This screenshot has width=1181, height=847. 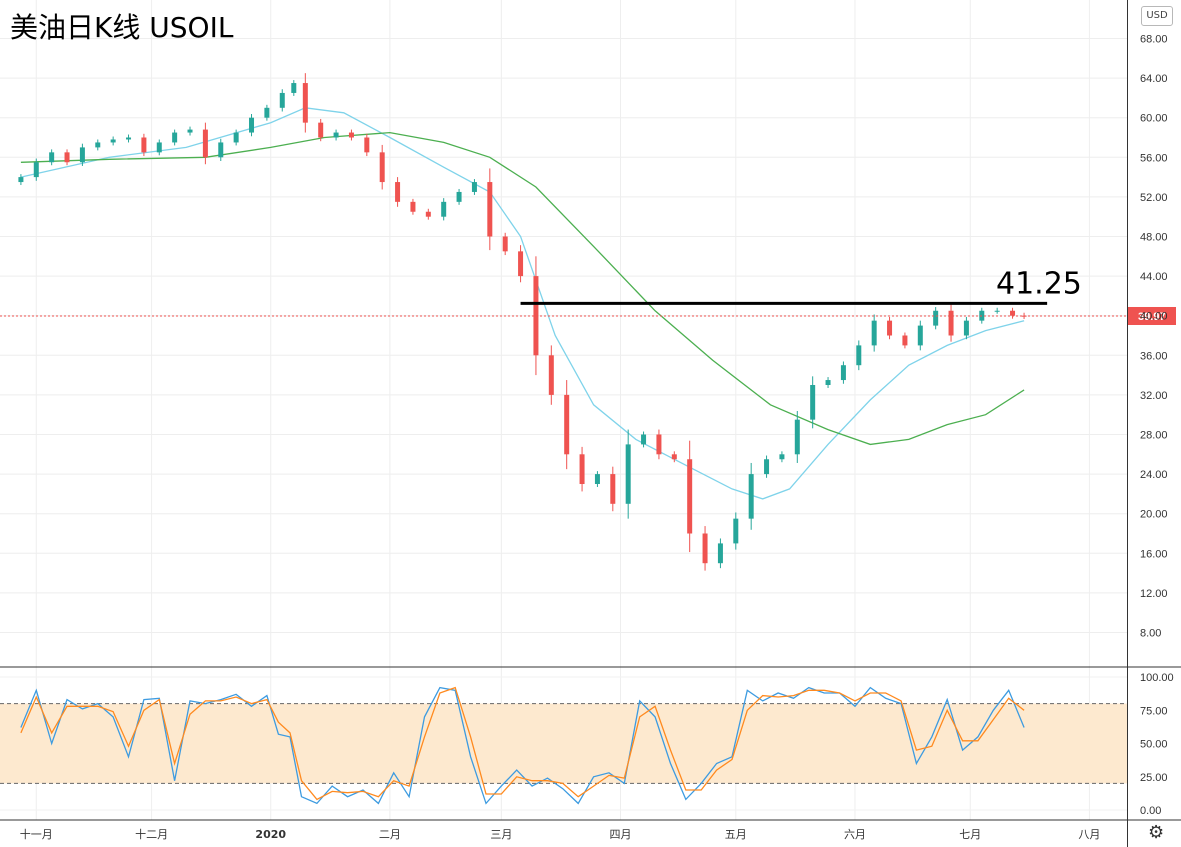 I want to click on overbought-oversold-band, so click(x=563, y=743).